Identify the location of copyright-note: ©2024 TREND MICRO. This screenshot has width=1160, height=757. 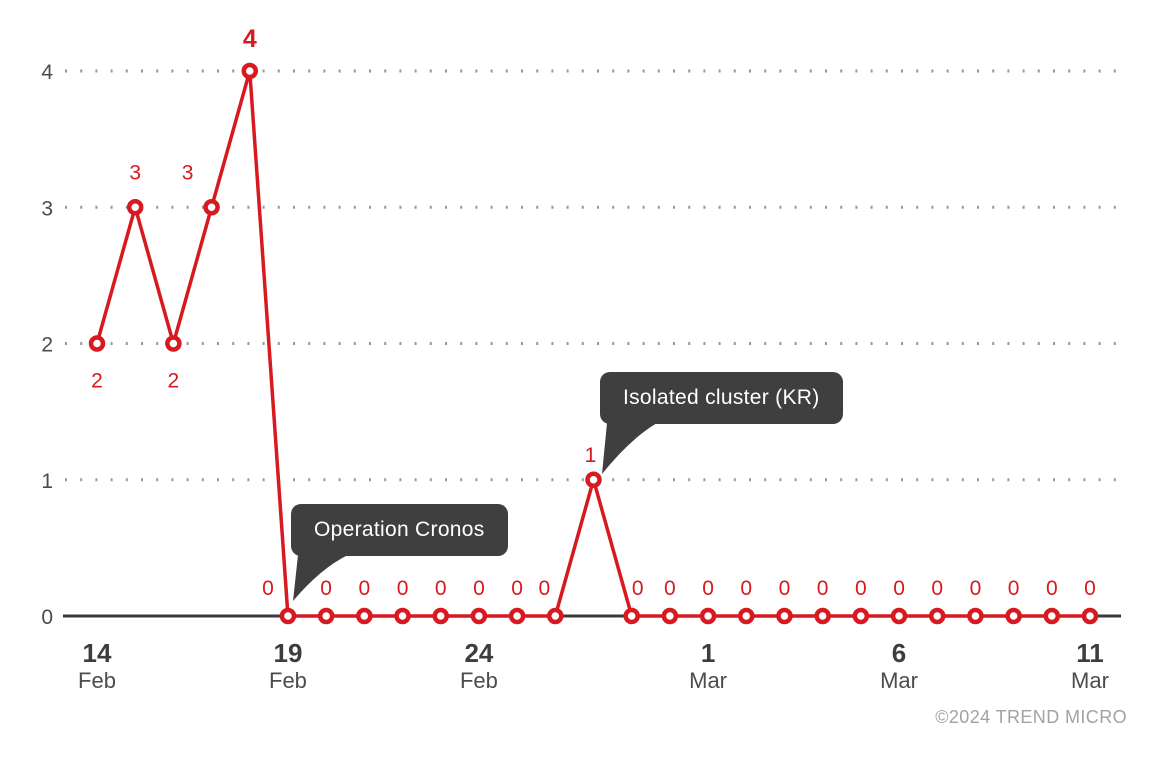
(1031, 717).